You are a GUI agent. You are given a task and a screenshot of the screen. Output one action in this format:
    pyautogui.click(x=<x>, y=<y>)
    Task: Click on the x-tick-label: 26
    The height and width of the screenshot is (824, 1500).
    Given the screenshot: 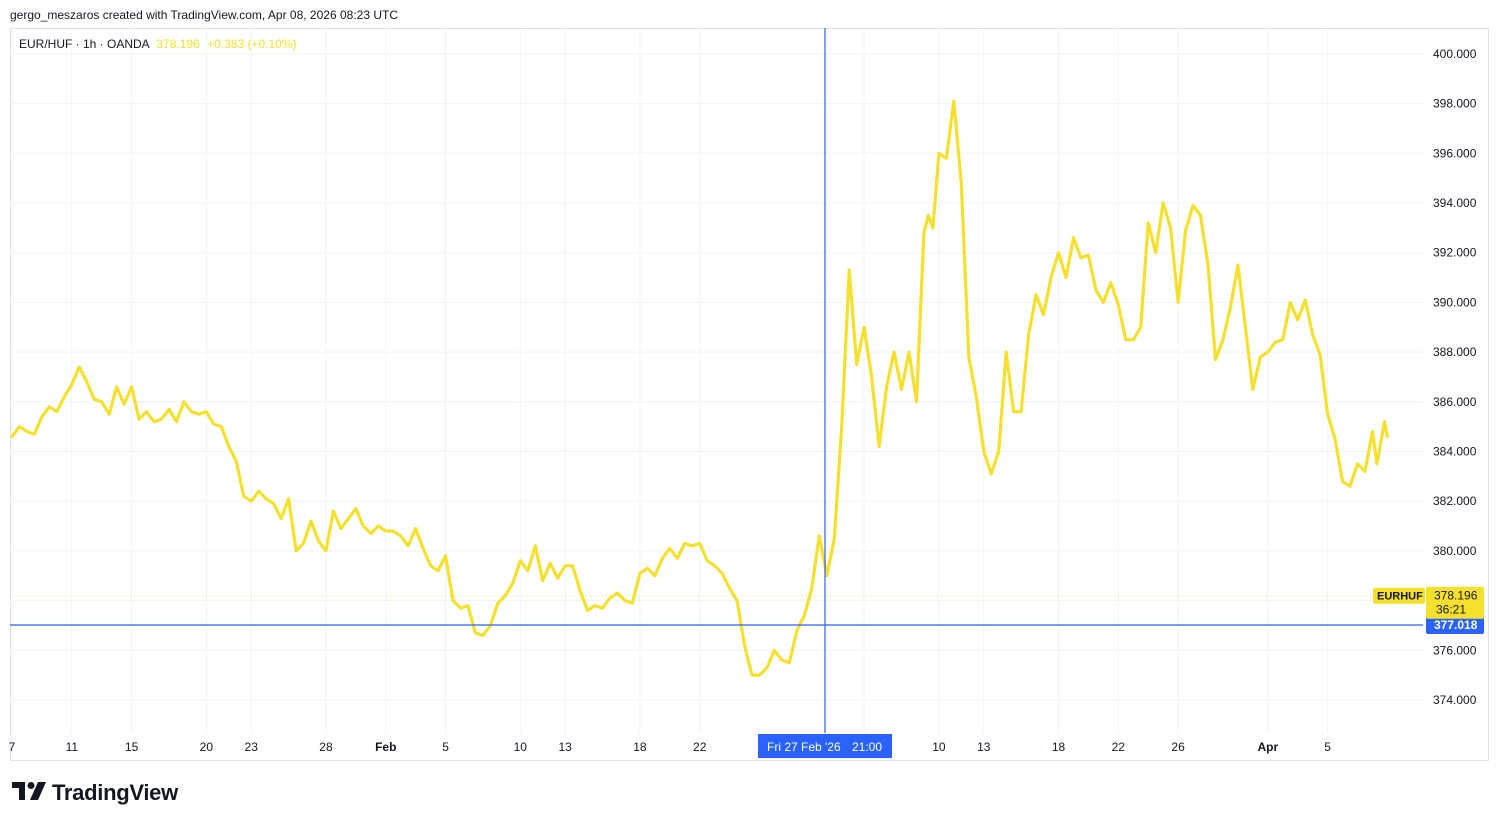 What is the action you would take?
    pyautogui.click(x=1178, y=747)
    